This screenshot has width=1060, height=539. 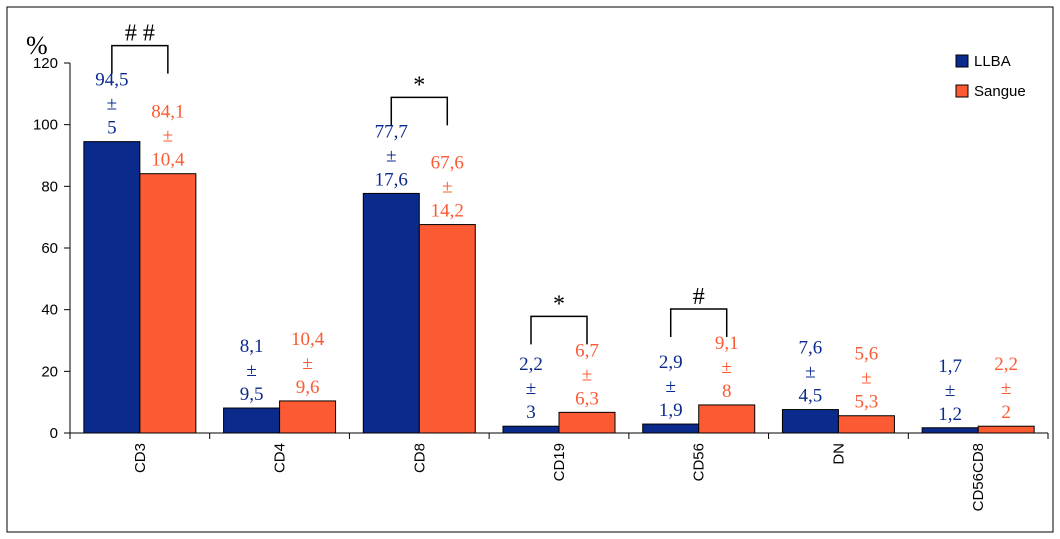 I want to click on legend-label-llba: LLBA, so click(x=992, y=61).